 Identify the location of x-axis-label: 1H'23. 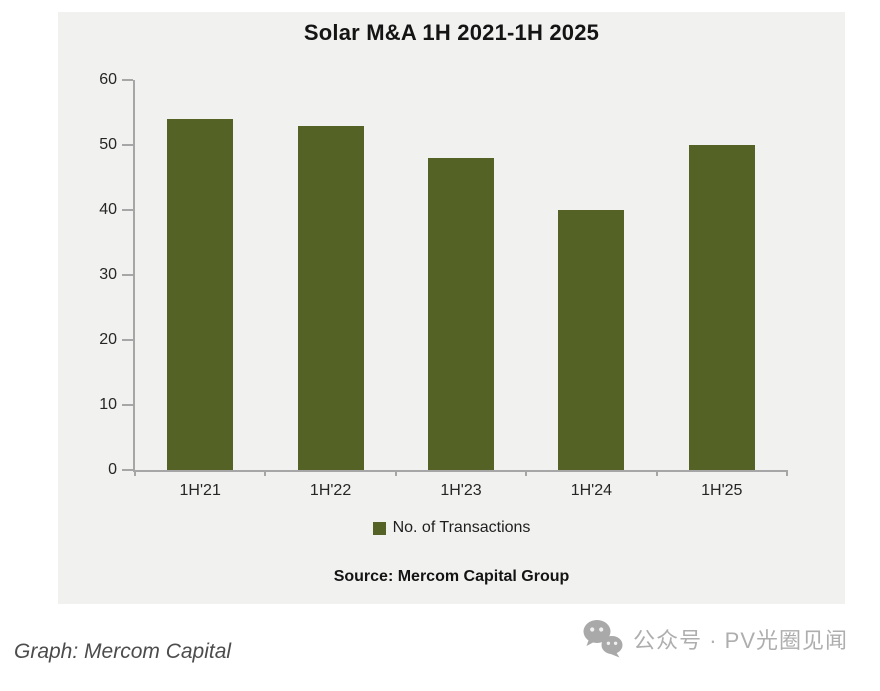
(461, 490).